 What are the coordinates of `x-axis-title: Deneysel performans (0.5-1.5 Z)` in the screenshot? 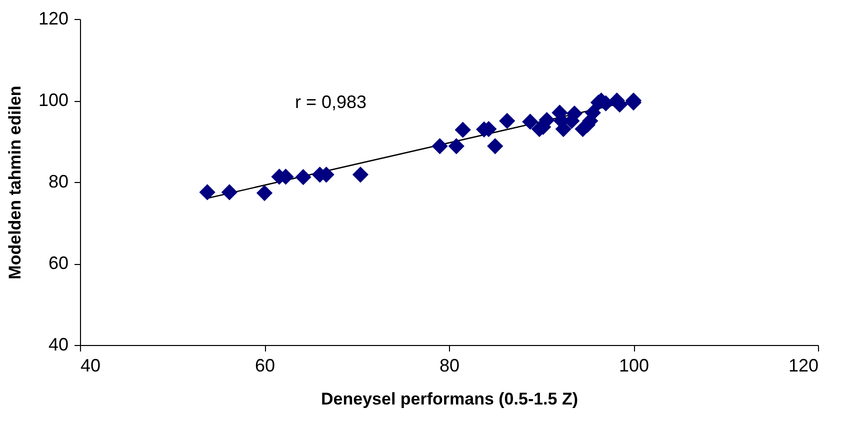 It's located at (449, 399).